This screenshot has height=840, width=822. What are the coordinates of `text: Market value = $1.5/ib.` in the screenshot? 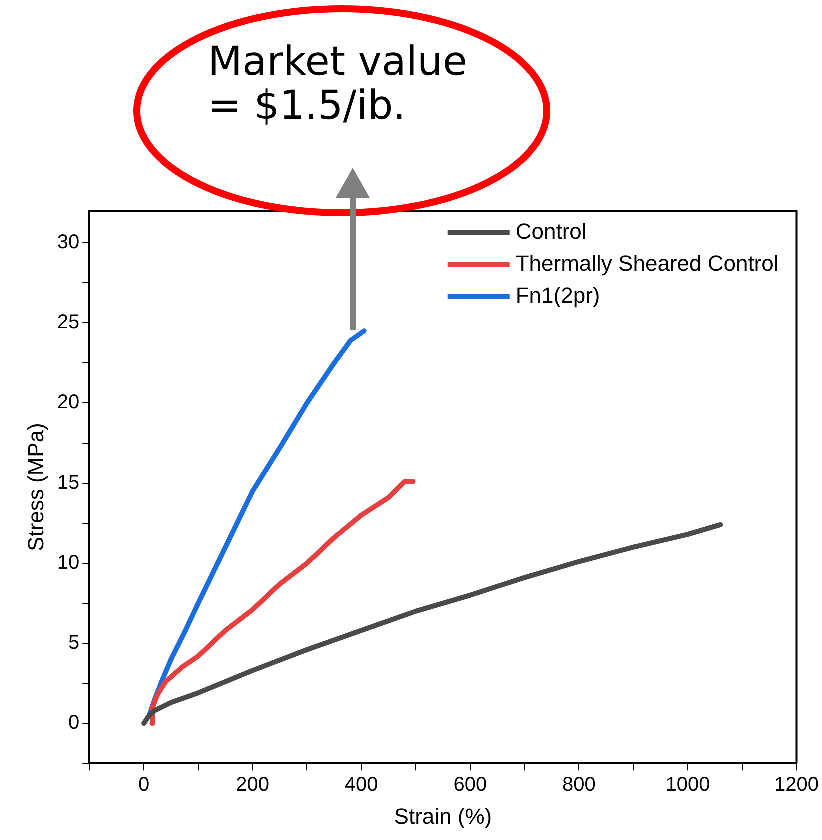 It's located at (338, 84).